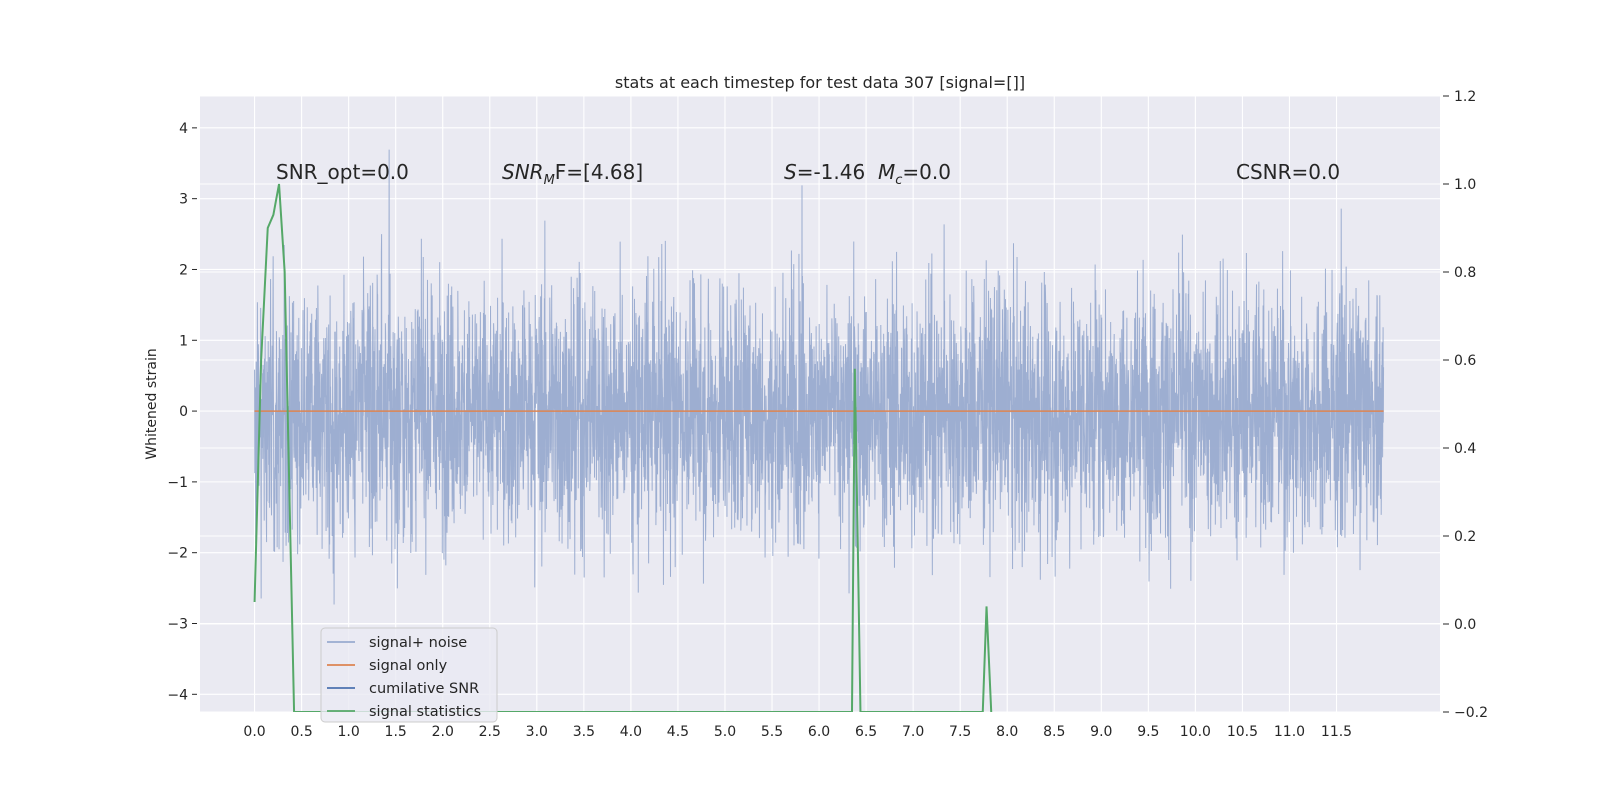 The height and width of the screenshot is (804, 1600). Describe the element at coordinates (1007, 732) in the screenshot. I see `x-tick-label: 8.0` at that location.